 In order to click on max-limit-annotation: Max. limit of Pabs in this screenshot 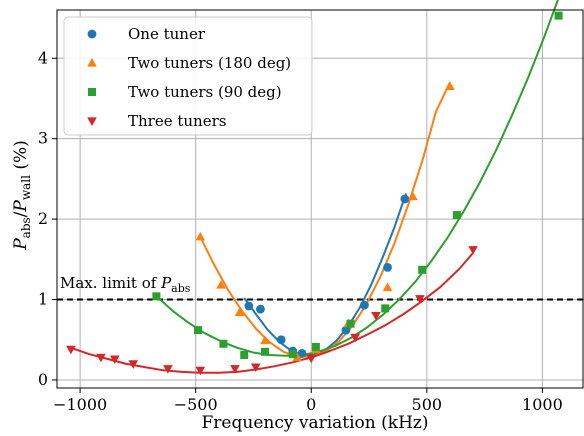, I will do `click(125, 284)`.